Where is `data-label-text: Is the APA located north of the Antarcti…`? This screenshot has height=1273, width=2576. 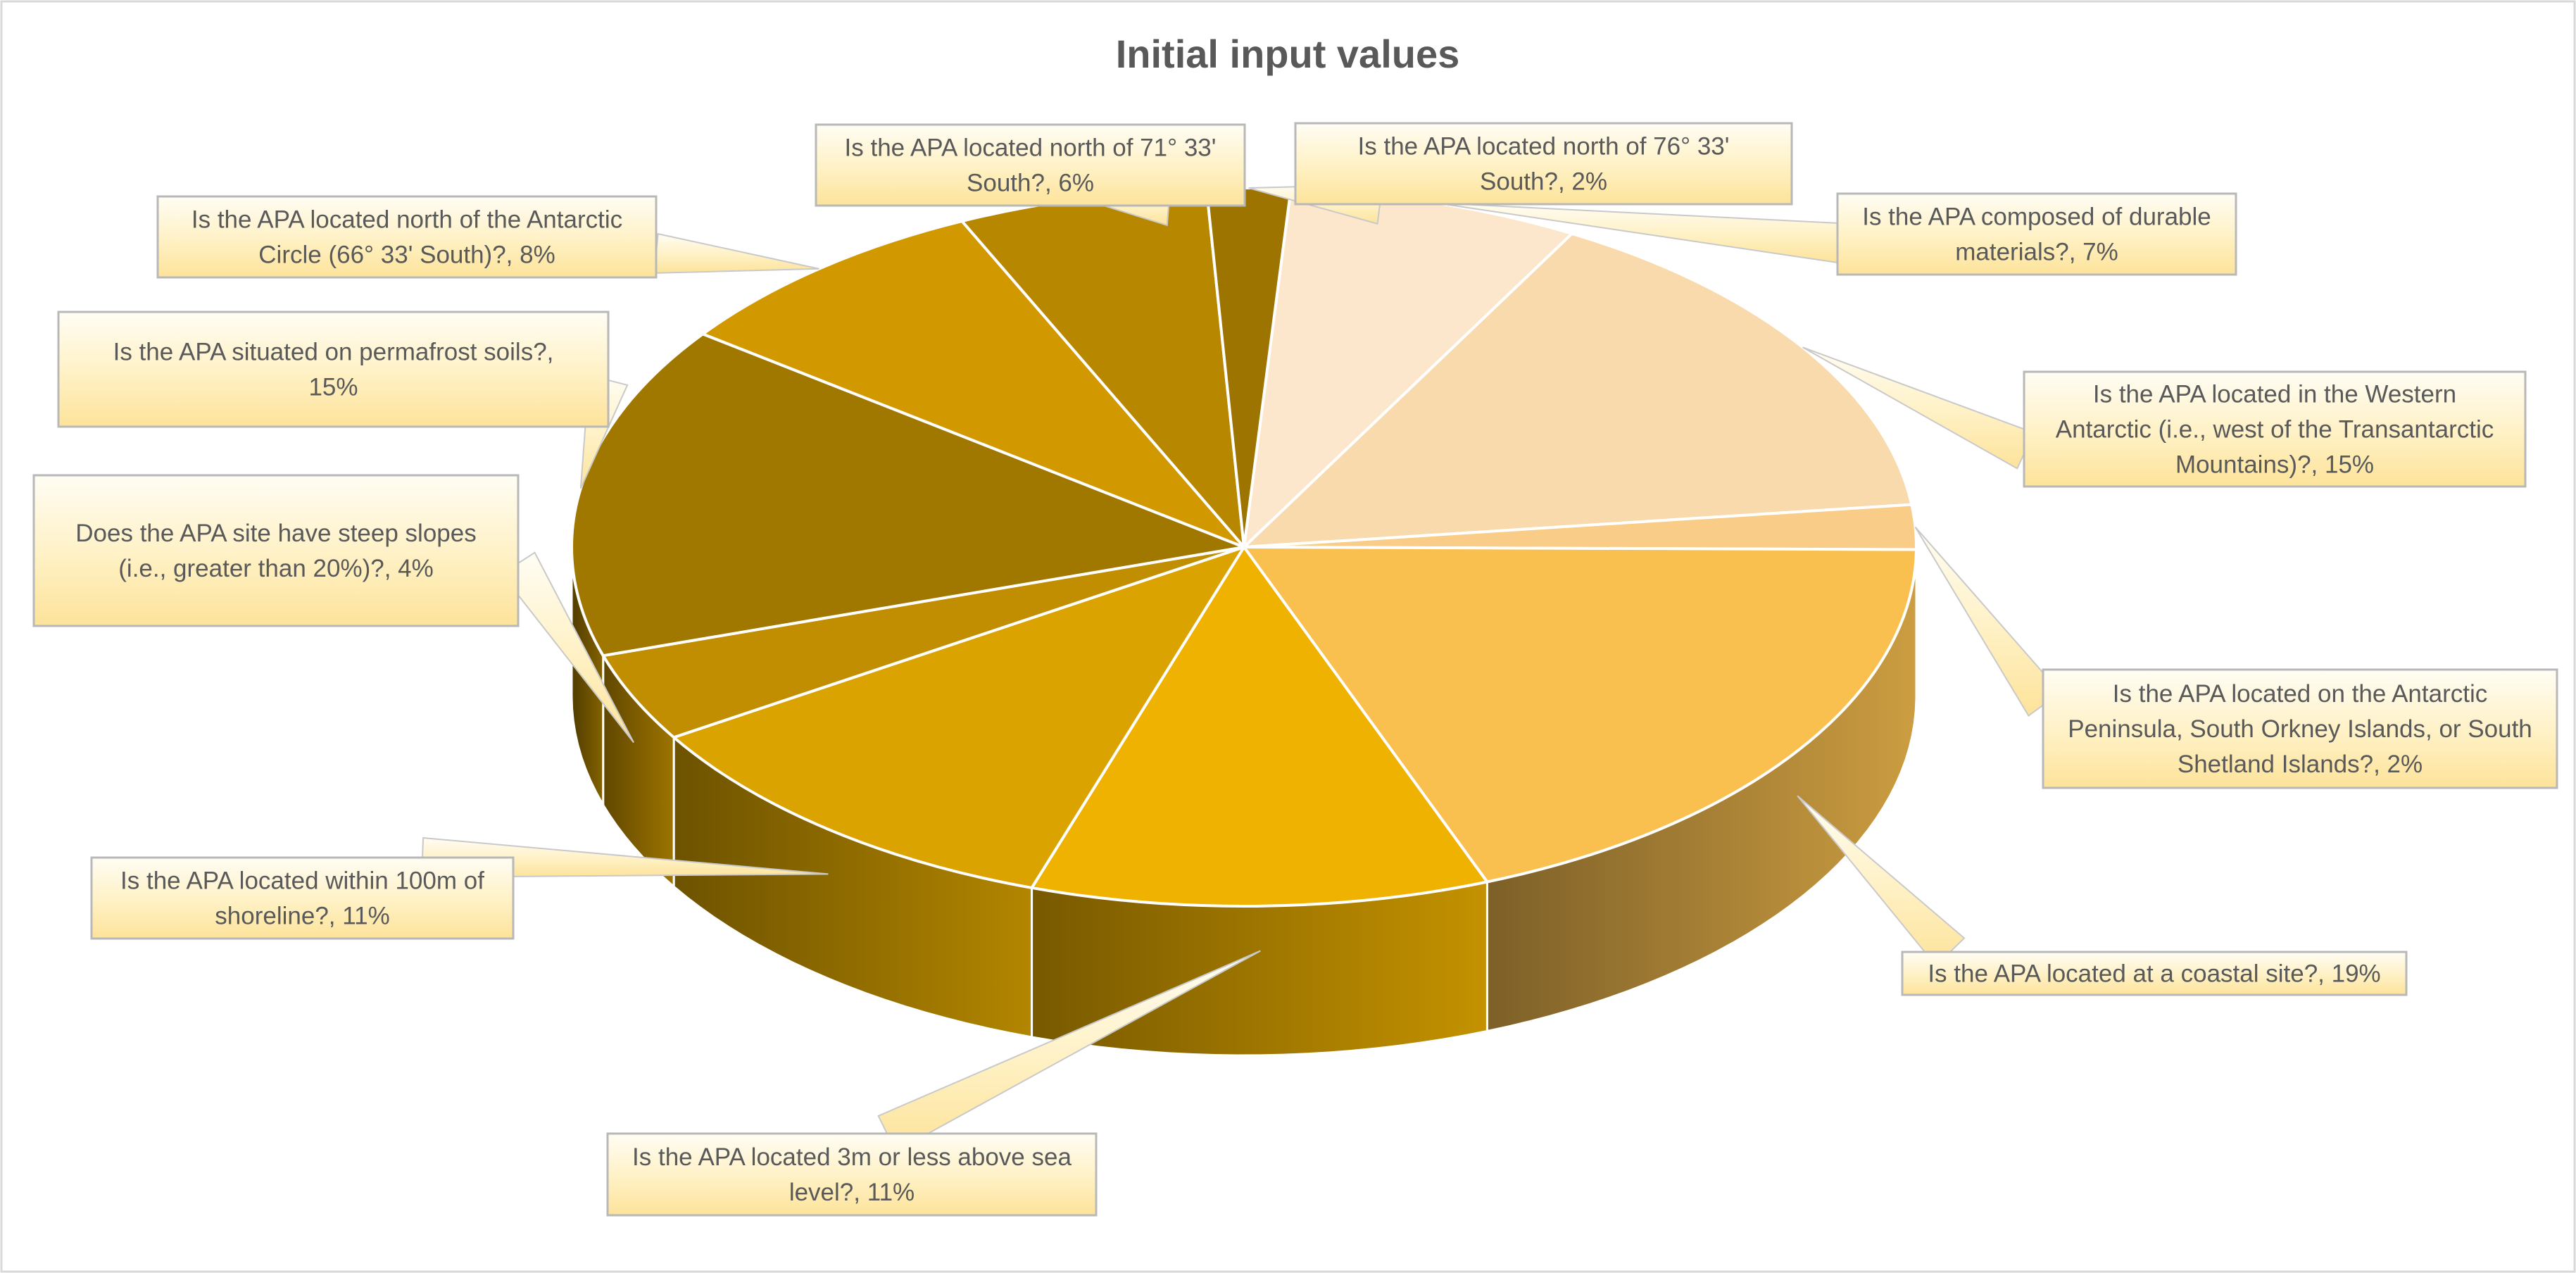
data-label-text: Is the APA located north of the Antarcti… is located at coordinates (406, 237).